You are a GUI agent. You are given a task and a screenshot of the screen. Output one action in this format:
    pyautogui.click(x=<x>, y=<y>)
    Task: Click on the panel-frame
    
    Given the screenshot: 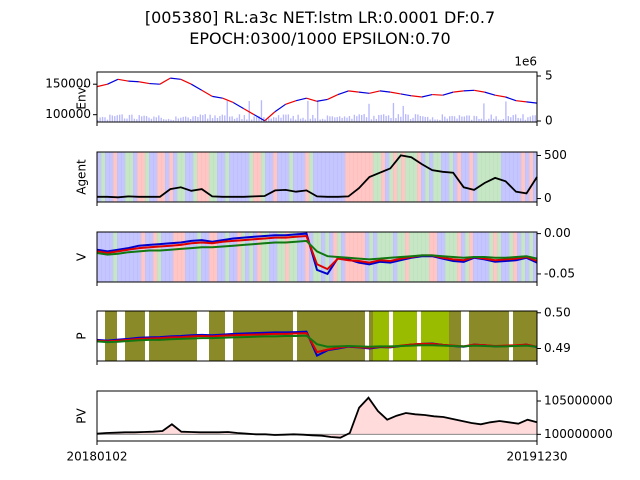 What is the action you would take?
    pyautogui.click(x=317, y=257)
    